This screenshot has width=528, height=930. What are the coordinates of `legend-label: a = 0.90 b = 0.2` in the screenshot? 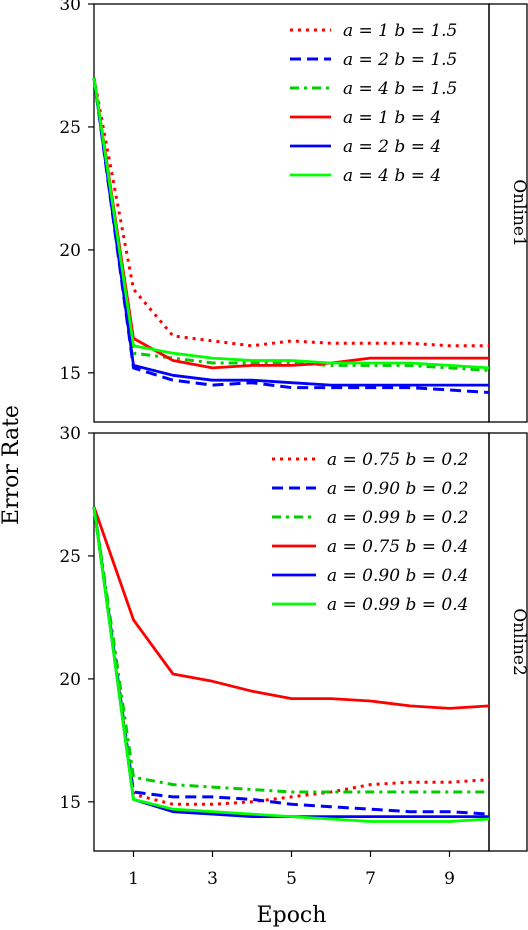 It's located at (397, 489).